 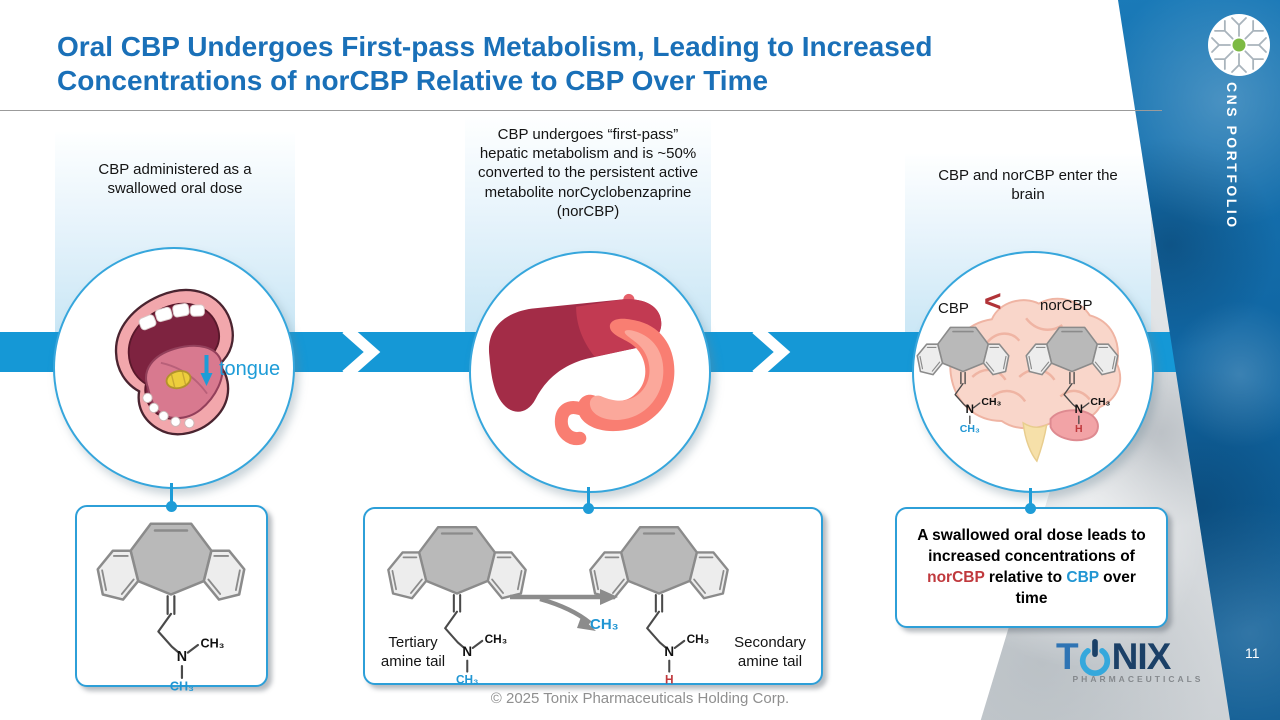 I want to click on tertiary-amine-label: Tertiary amine tail, so click(x=413, y=652).